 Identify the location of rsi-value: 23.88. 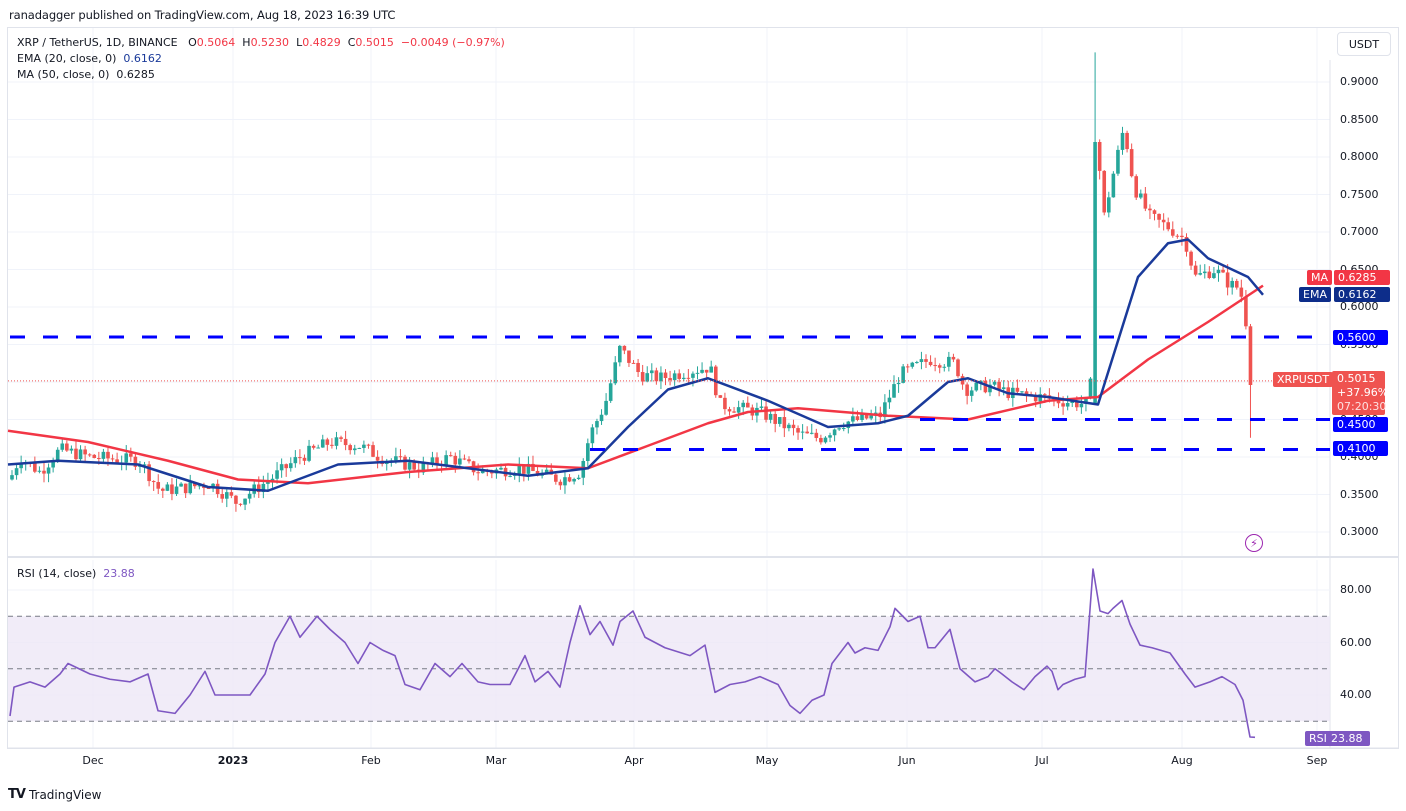
(119, 573).